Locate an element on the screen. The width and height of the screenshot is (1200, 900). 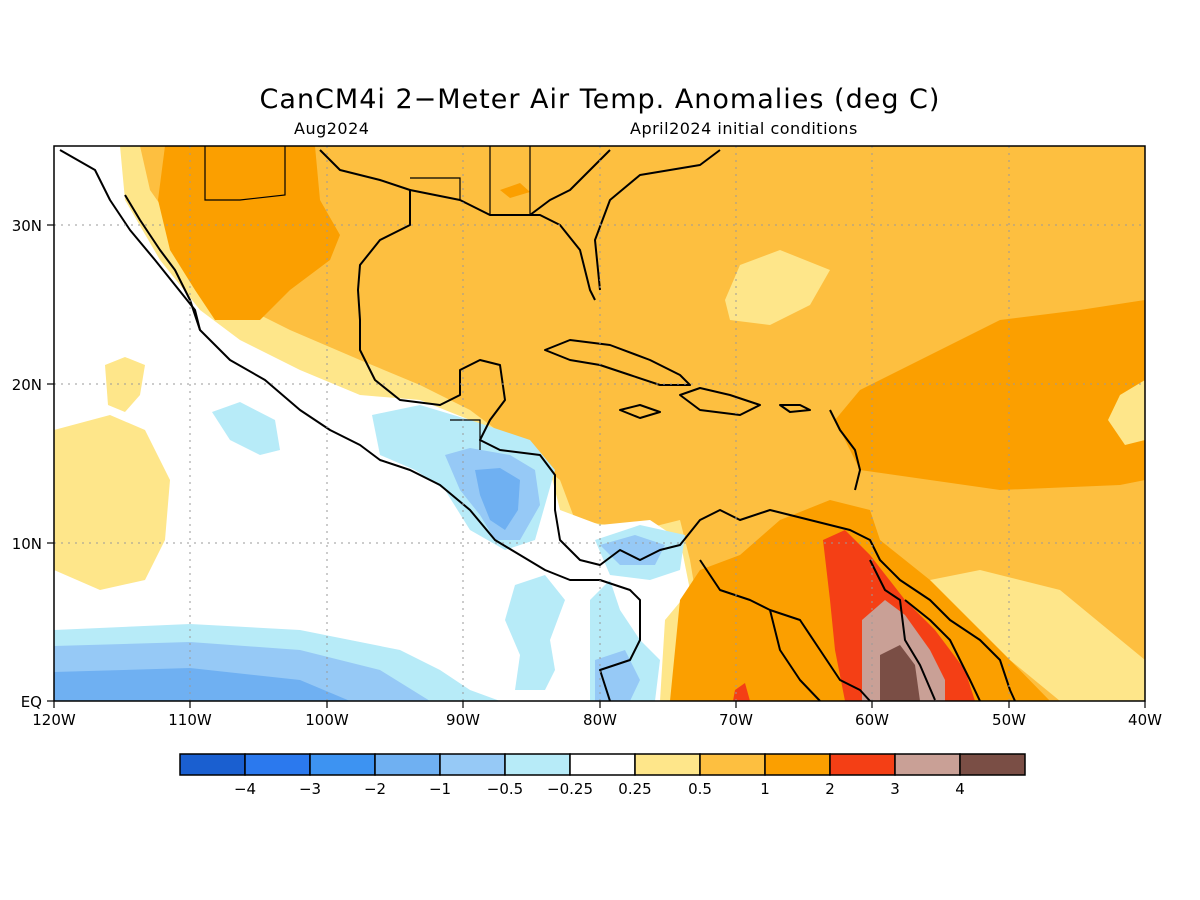
lon-tick-labels: 120W 110W 100W 90W 80W 70W 60W 50W 40W is located at coordinates (597, 720).